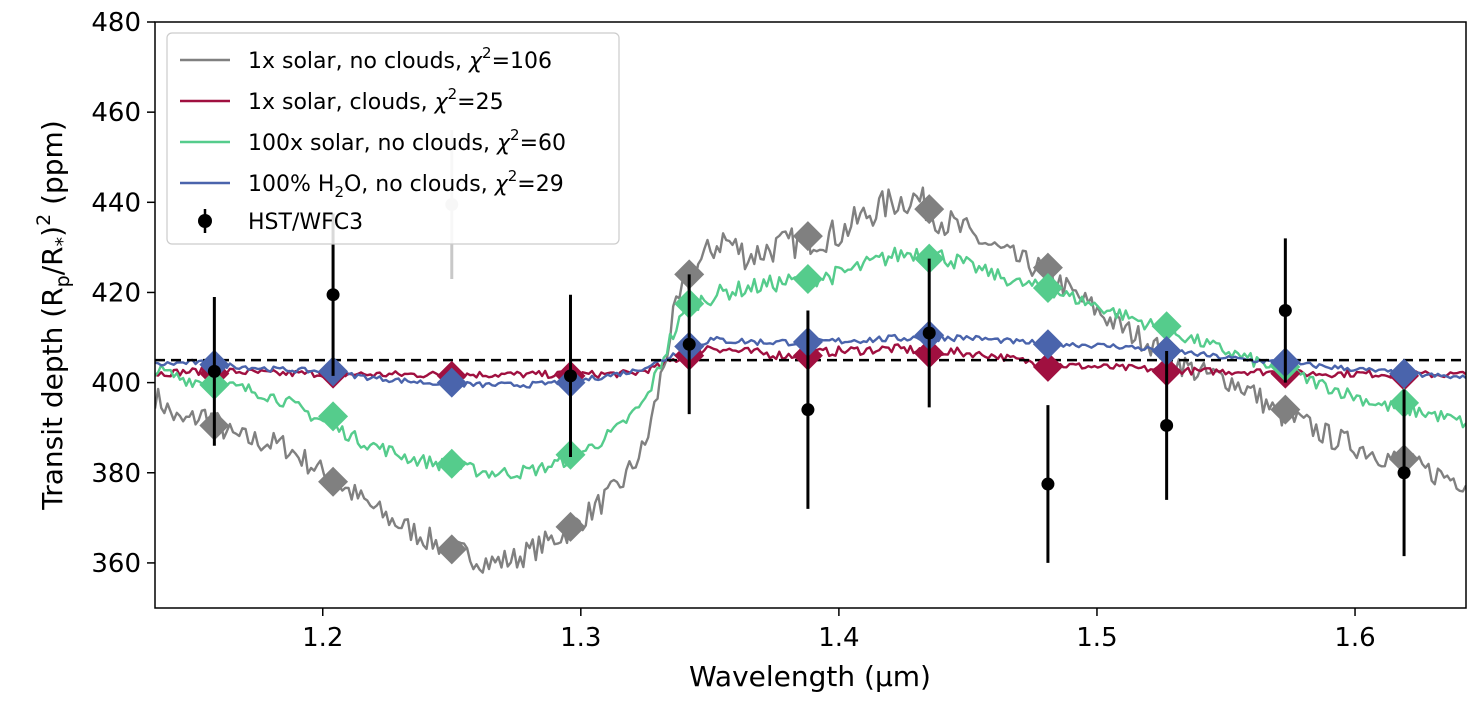 The width and height of the screenshot is (1480, 727). I want to click on x-tick-label: 1.2, so click(322, 638).